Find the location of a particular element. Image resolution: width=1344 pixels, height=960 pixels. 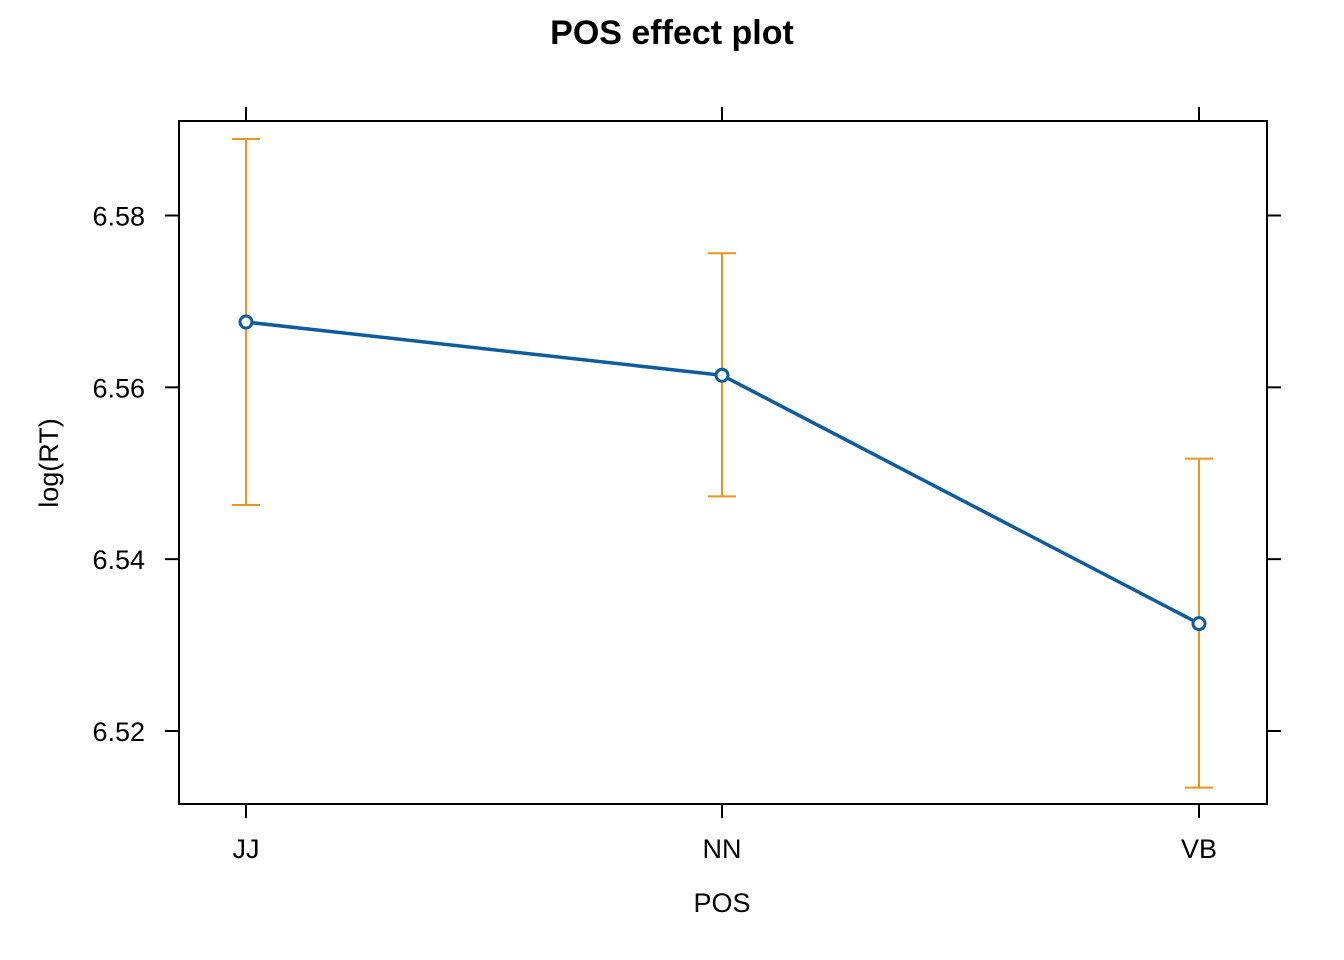

y-tick-label: 6.52 is located at coordinates (118, 732).